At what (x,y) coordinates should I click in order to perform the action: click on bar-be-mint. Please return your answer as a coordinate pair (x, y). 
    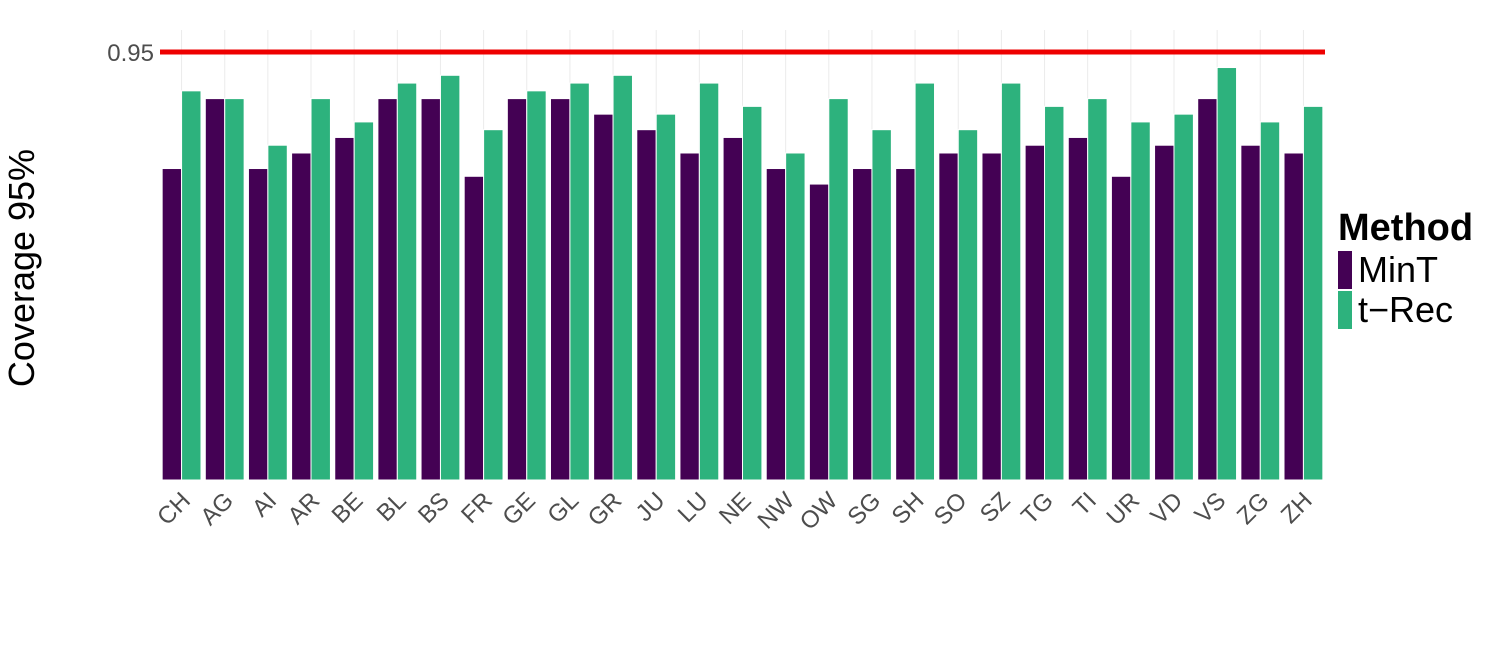
    Looking at the image, I should click on (344, 308).